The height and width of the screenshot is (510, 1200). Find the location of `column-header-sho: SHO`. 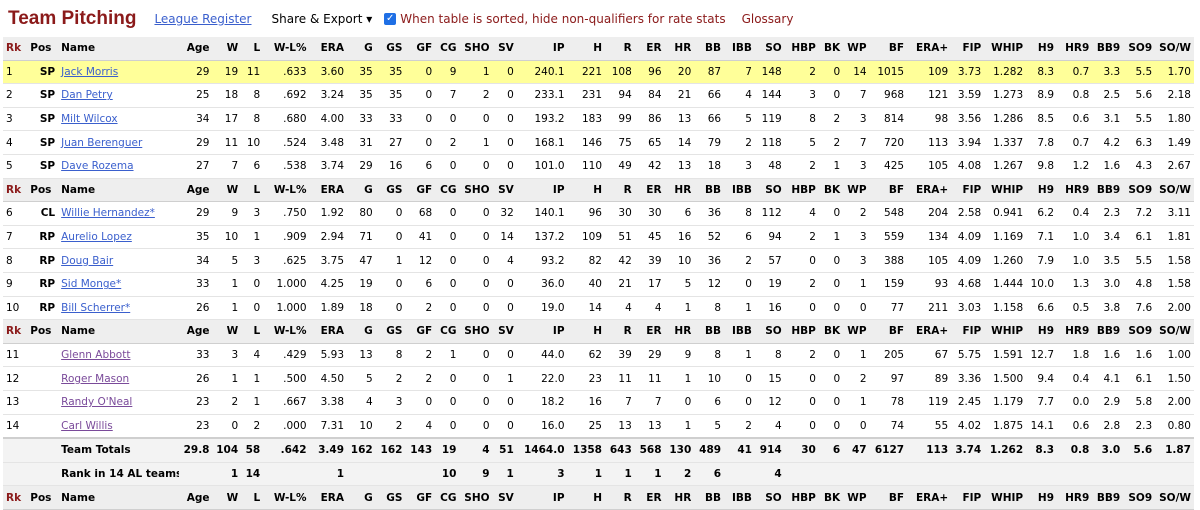

column-header-sho: SHO is located at coordinates (476, 190).